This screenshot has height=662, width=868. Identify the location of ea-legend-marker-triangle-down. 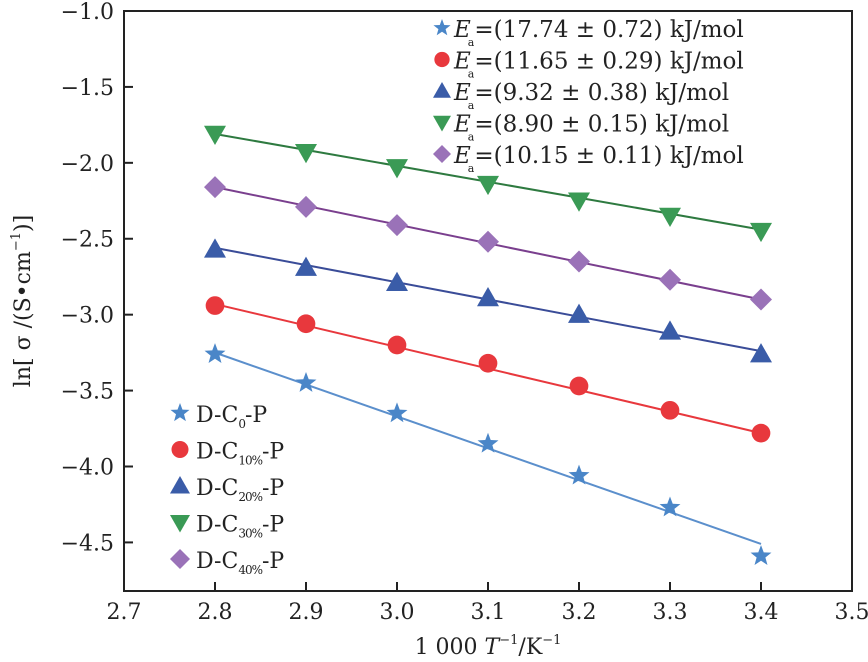
(442, 123).